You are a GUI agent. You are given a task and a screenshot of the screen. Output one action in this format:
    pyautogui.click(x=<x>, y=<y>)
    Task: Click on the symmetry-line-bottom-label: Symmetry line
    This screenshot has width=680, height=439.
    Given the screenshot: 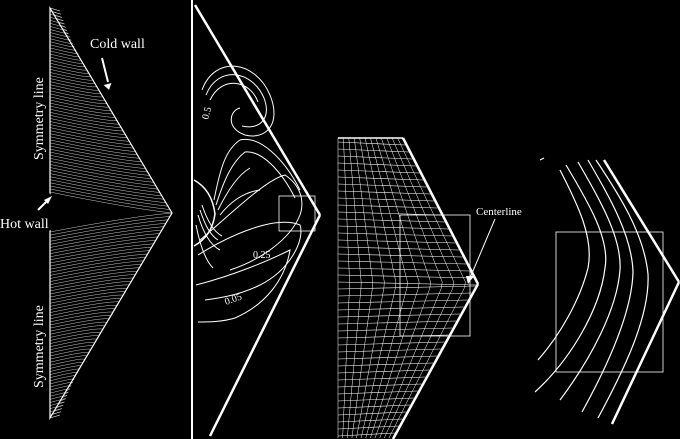 What is the action you would take?
    pyautogui.click(x=39, y=346)
    